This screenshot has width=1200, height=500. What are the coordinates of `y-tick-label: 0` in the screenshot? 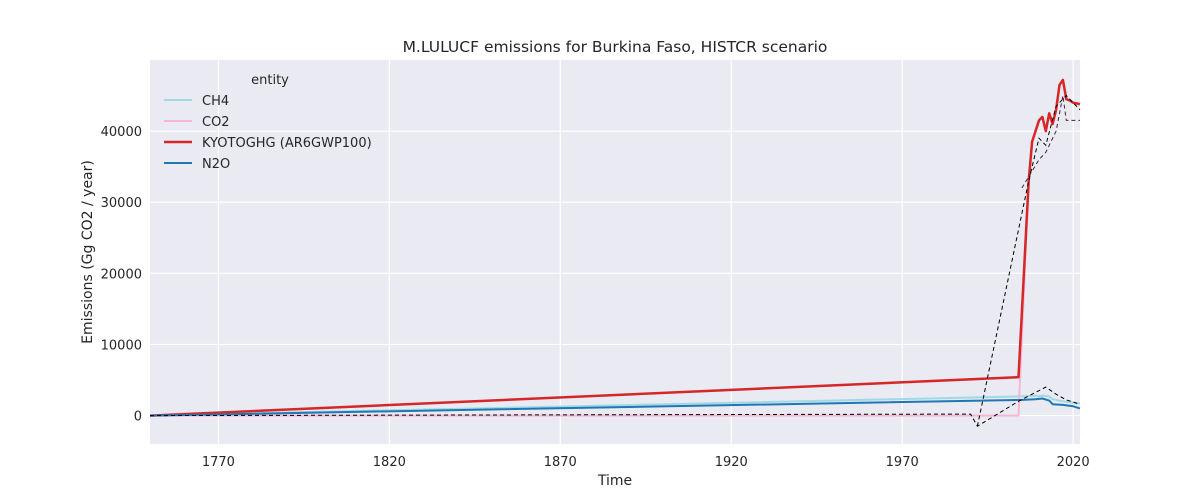 It's located at (138, 417).